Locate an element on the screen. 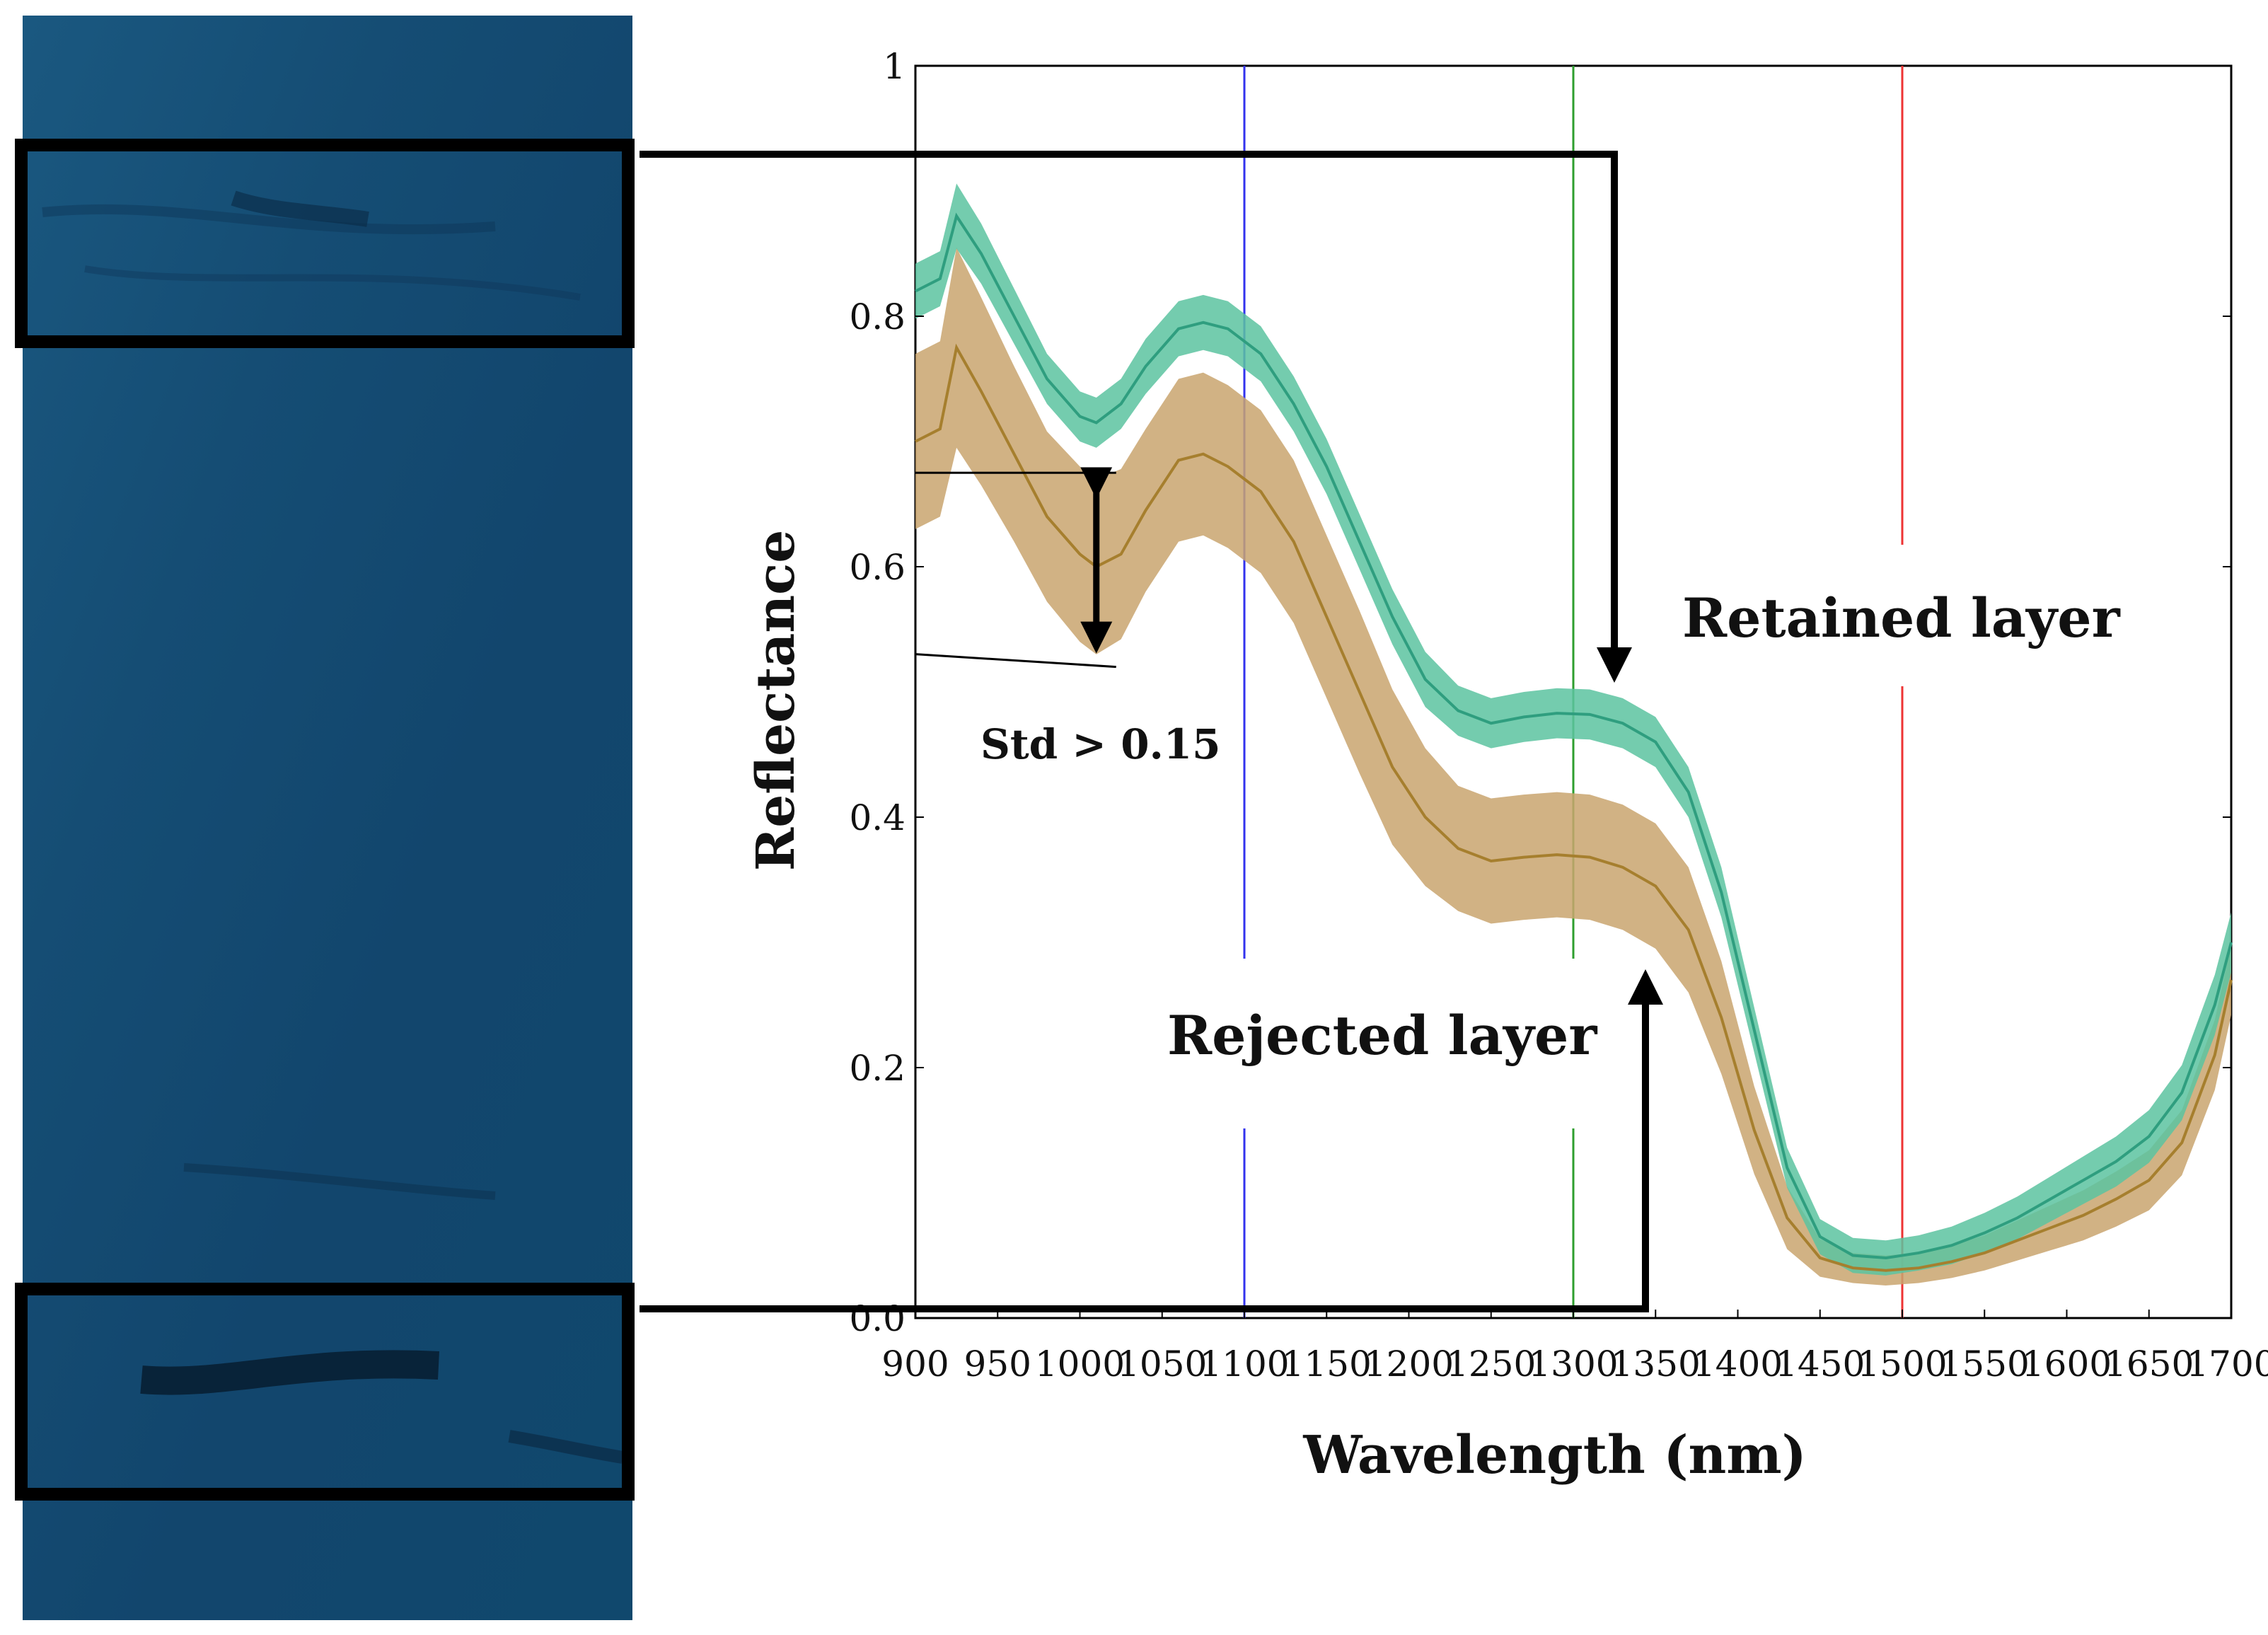  rejected-layer-label: Rejected layer is located at coordinates (1382, 1035).